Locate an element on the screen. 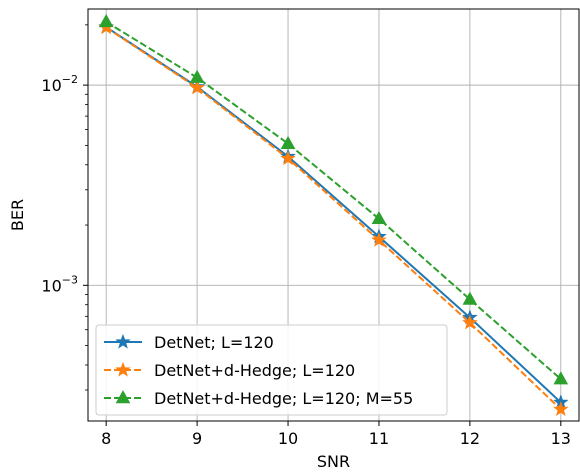 This screenshot has height=472, width=580. x-axis-label: SNR is located at coordinates (333, 461).